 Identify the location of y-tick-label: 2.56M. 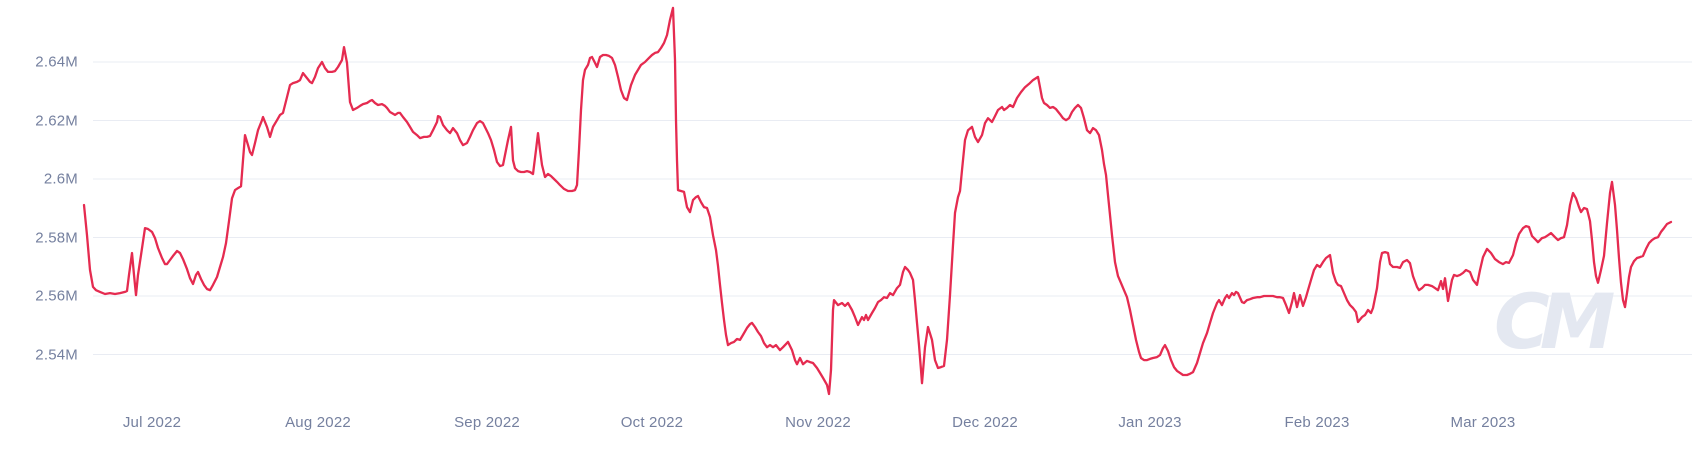
(56, 296).